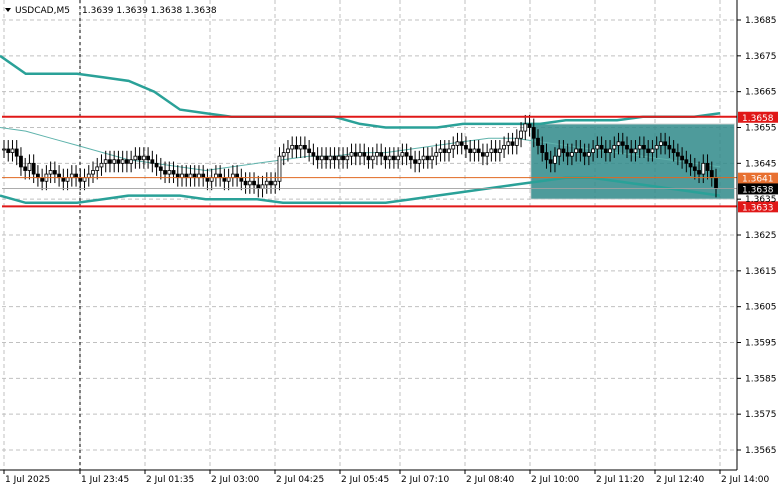 Image resolution: width=781 pixels, height=489 pixels. What do you see at coordinates (170, 480) in the screenshot?
I see `time-tick-label: 2 Jul 01:35` at bounding box center [170, 480].